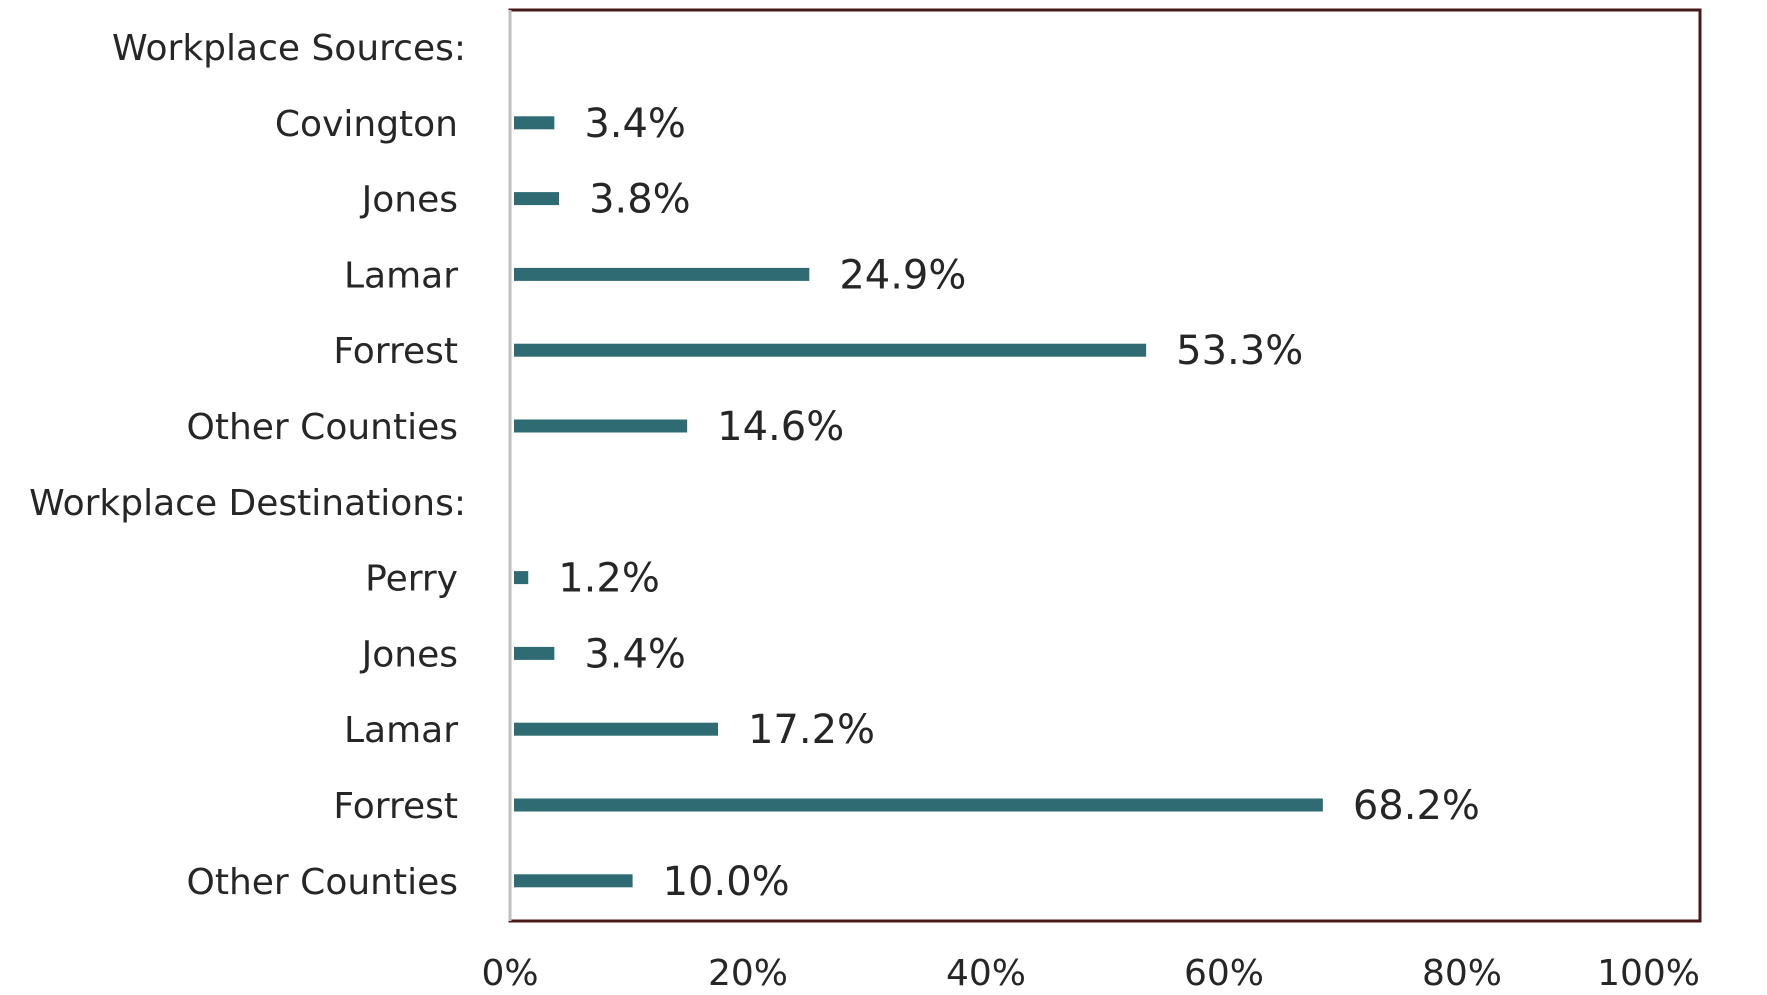 Image resolution: width=1767 pixels, height=995 pixels. What do you see at coordinates (902, 275) in the screenshot?
I see `data-label: 24.9%` at bounding box center [902, 275].